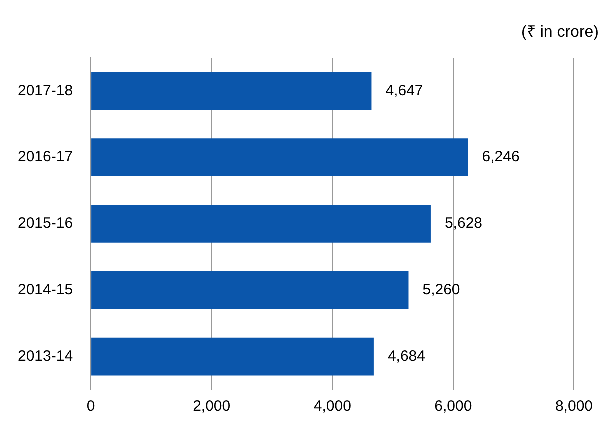 This screenshot has height=432, width=609. I want to click on y-tick-label: 2014-15, so click(46, 290).